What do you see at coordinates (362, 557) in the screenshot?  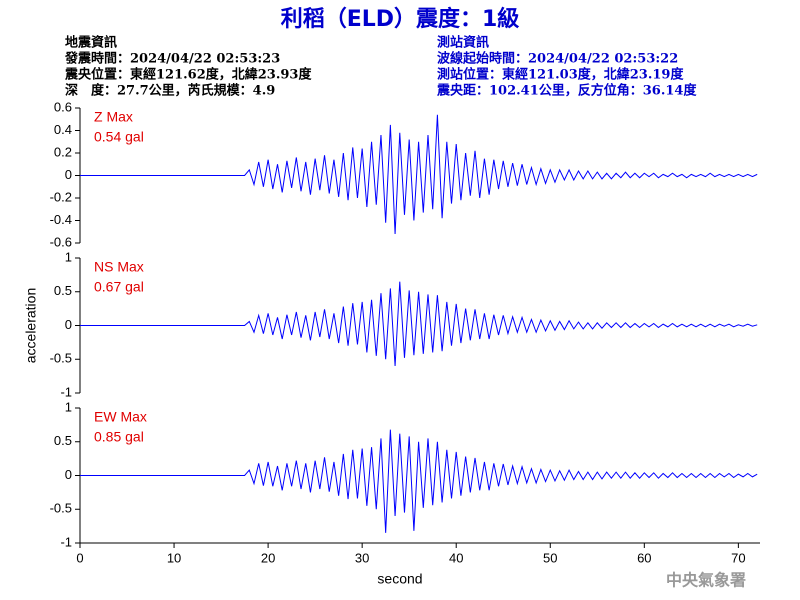 I see `x-tick-label: 30` at bounding box center [362, 557].